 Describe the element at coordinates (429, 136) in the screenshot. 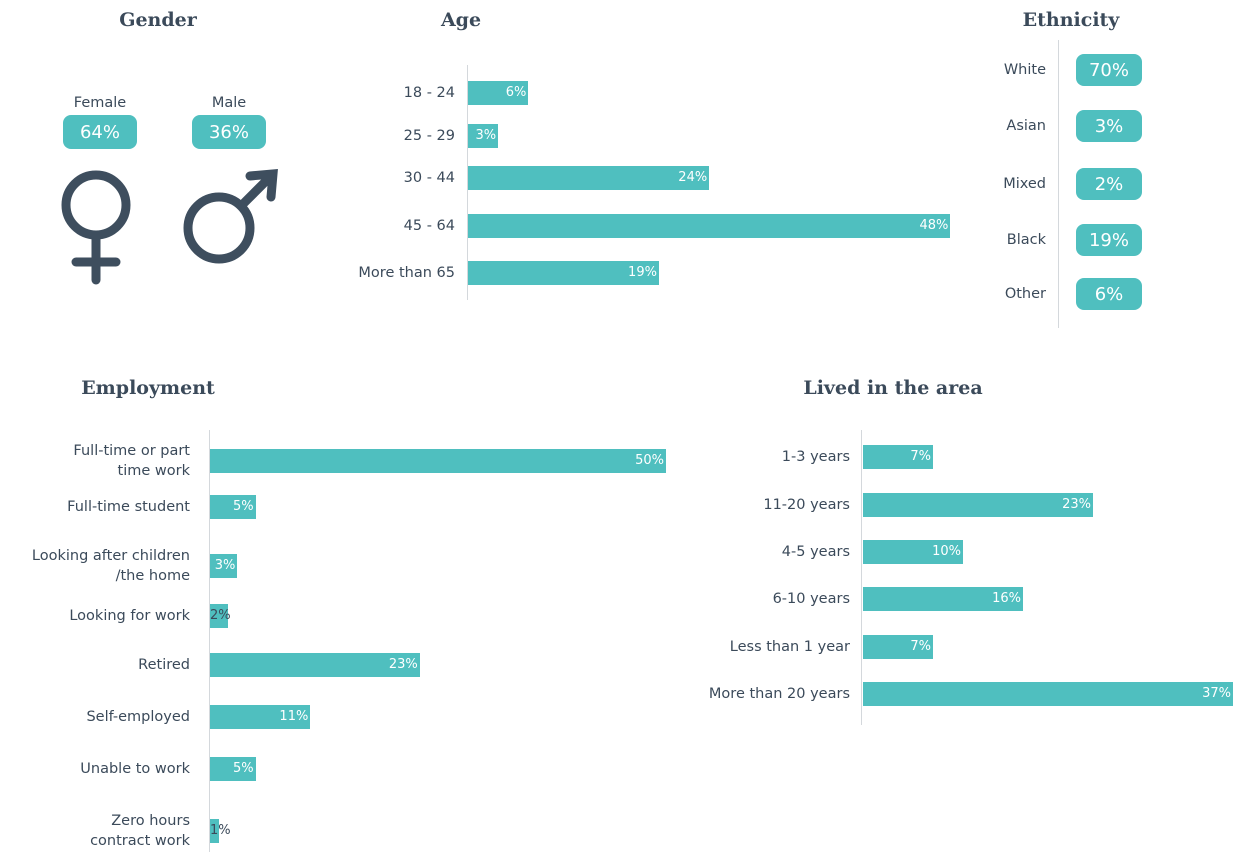

I see `category-label: 25 - 29` at that location.